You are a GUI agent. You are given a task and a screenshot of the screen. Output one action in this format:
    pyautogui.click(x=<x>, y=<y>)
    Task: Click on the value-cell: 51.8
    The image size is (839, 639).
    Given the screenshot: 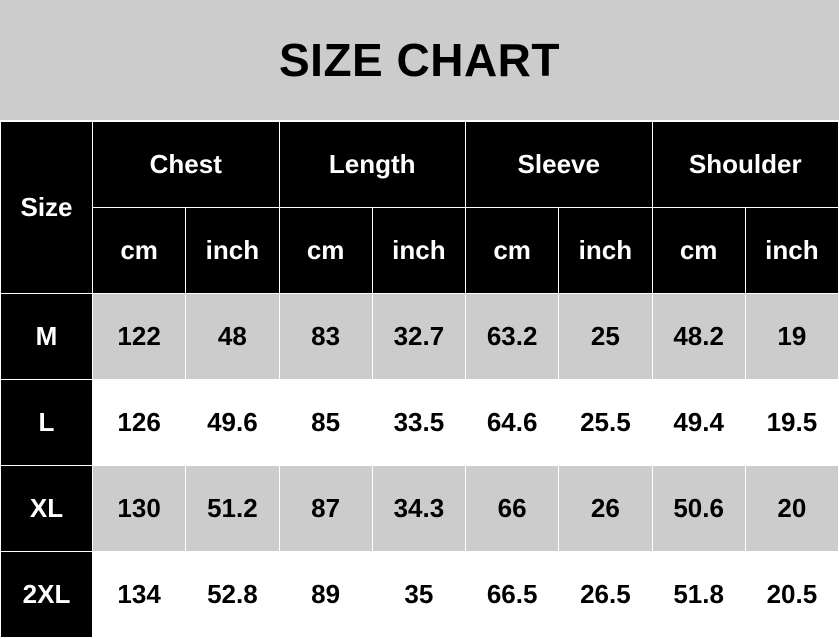 What is the action you would take?
    pyautogui.click(x=698, y=594)
    